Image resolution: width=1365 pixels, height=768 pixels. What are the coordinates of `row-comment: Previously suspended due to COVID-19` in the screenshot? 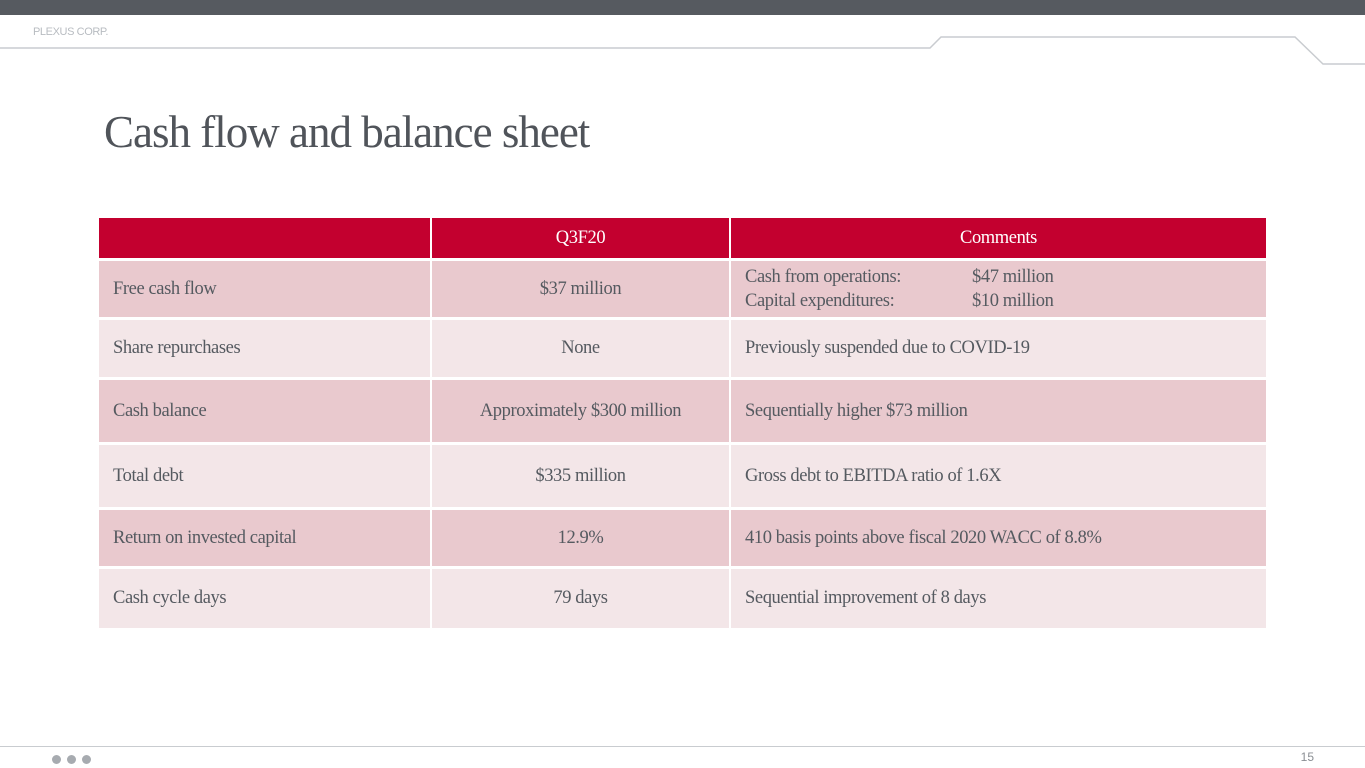 It's located at (998, 350).